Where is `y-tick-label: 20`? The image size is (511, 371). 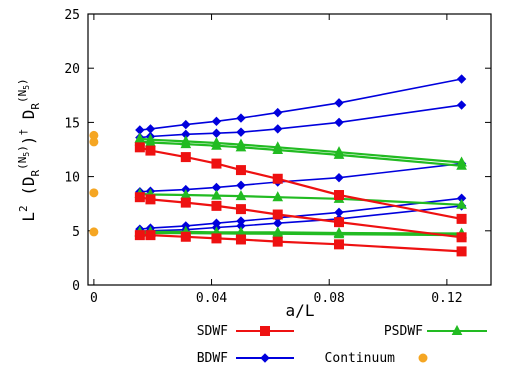 y-tick-label: 20 is located at coordinates (72, 69).